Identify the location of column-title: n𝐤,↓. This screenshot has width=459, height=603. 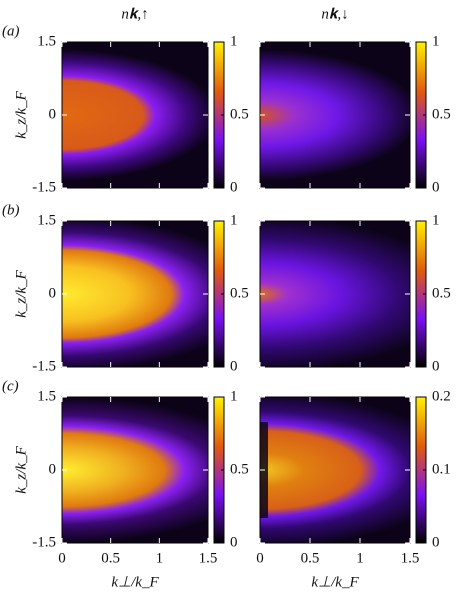
(334, 14).